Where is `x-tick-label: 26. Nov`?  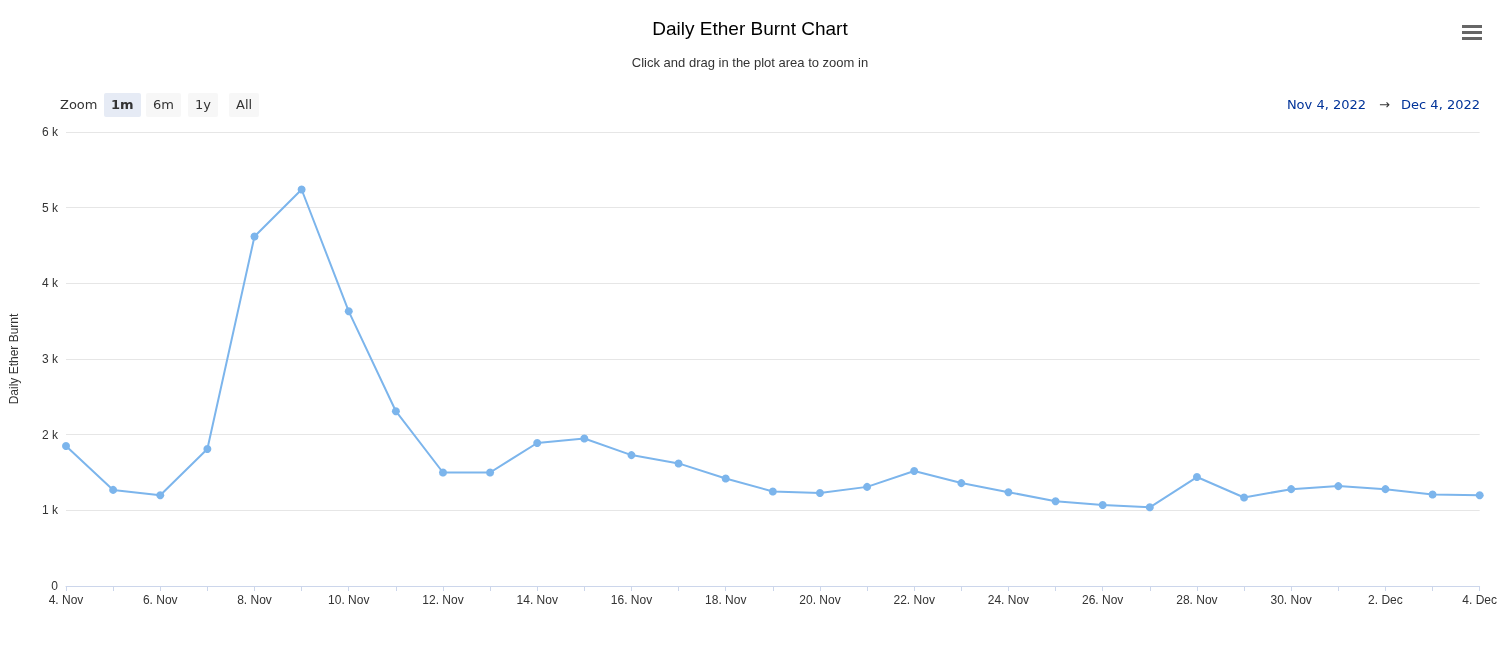
x-tick-label: 26. Nov is located at coordinates (1103, 600).